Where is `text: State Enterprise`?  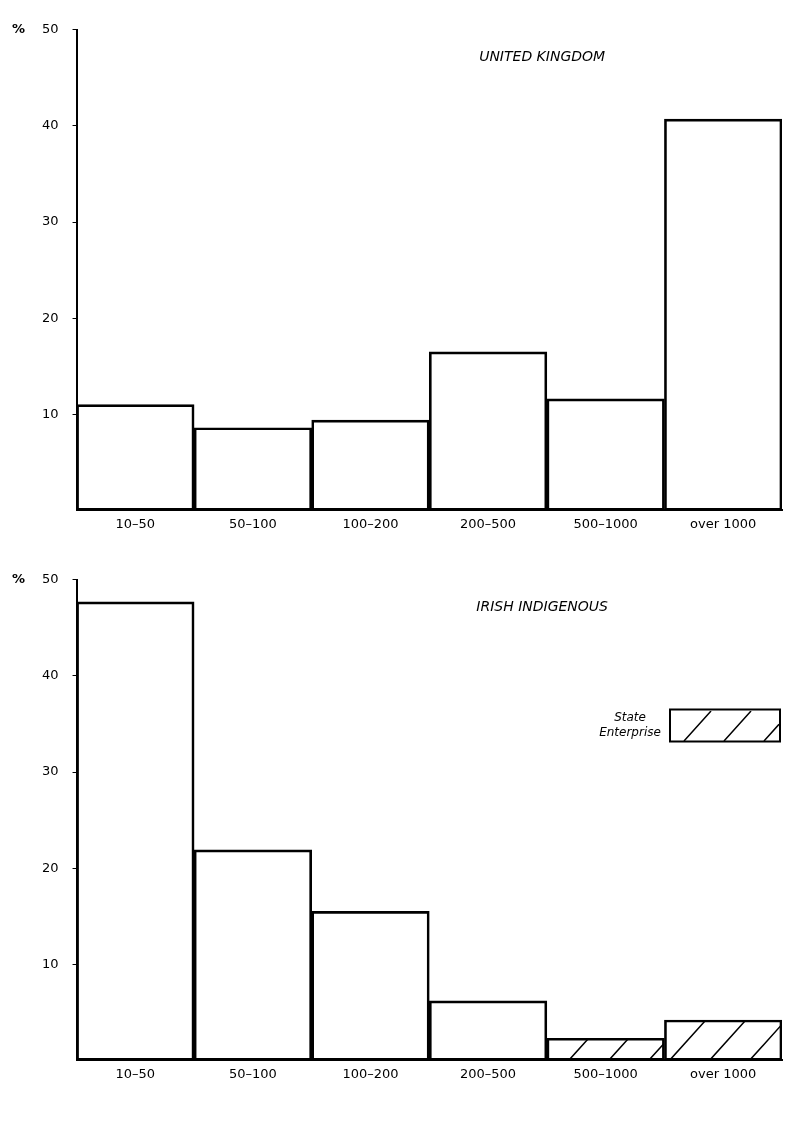
text: State Enterprise is located at coordinates (630, 725).